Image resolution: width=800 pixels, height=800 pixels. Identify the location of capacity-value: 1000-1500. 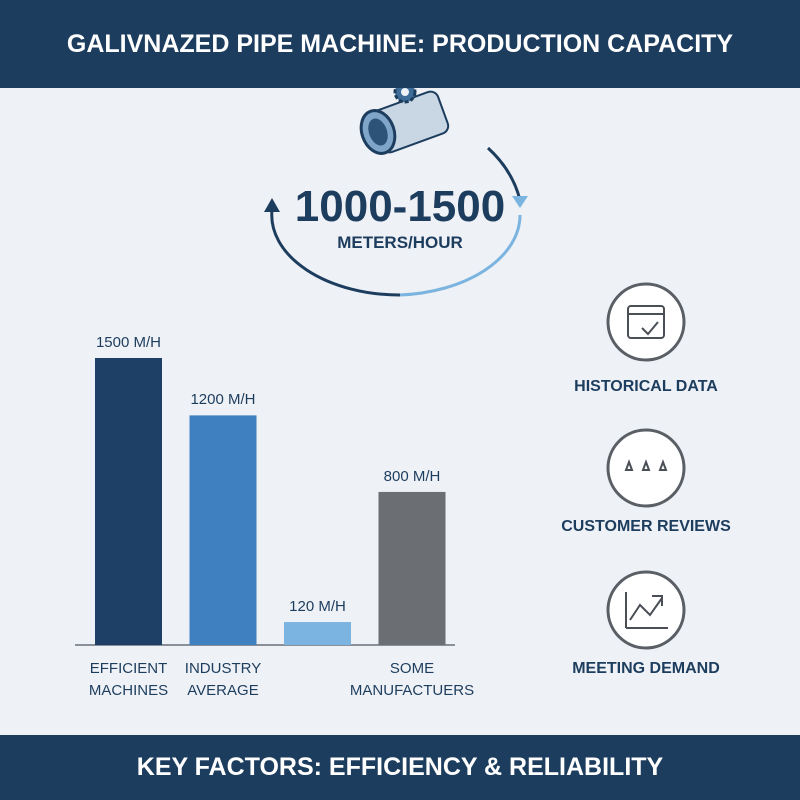
(400, 206).